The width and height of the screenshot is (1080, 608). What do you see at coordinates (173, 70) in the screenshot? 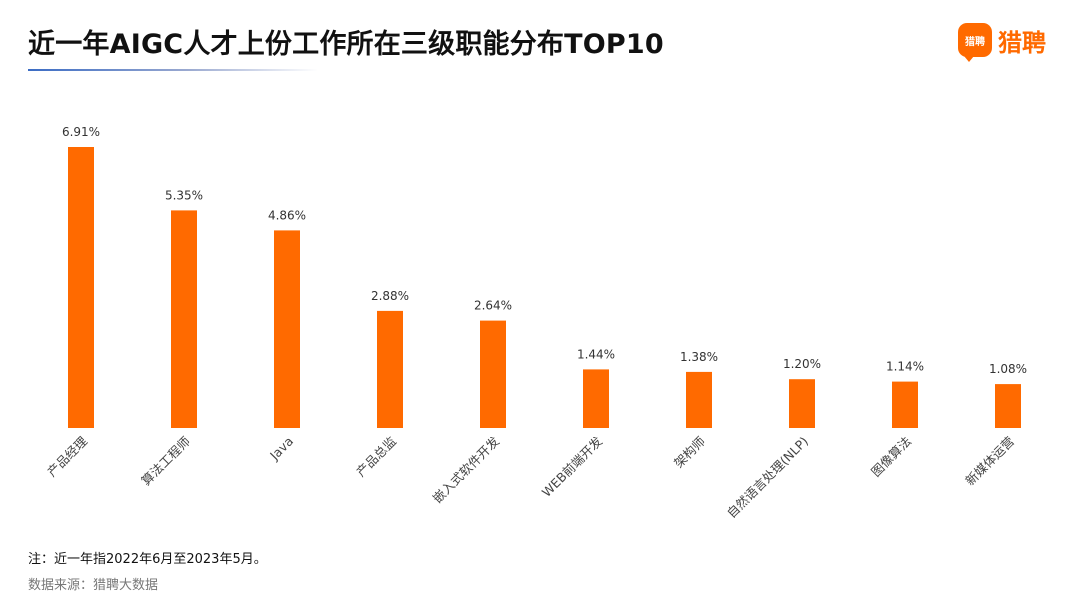
I see `title-underline` at bounding box center [173, 70].